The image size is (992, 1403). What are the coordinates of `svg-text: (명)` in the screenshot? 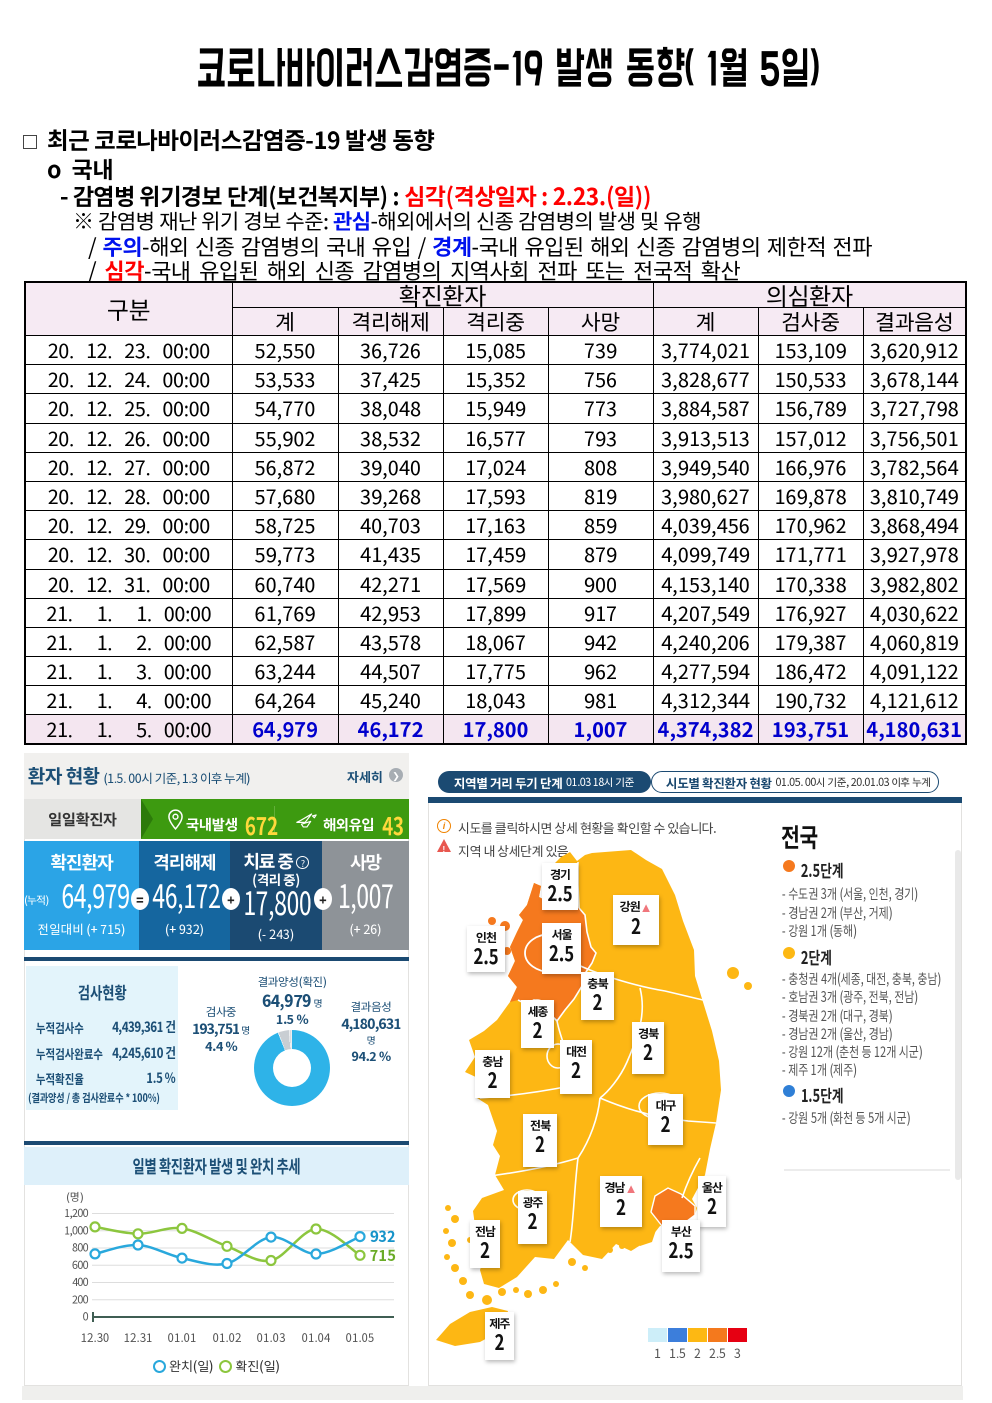 It's located at (75, 1197).